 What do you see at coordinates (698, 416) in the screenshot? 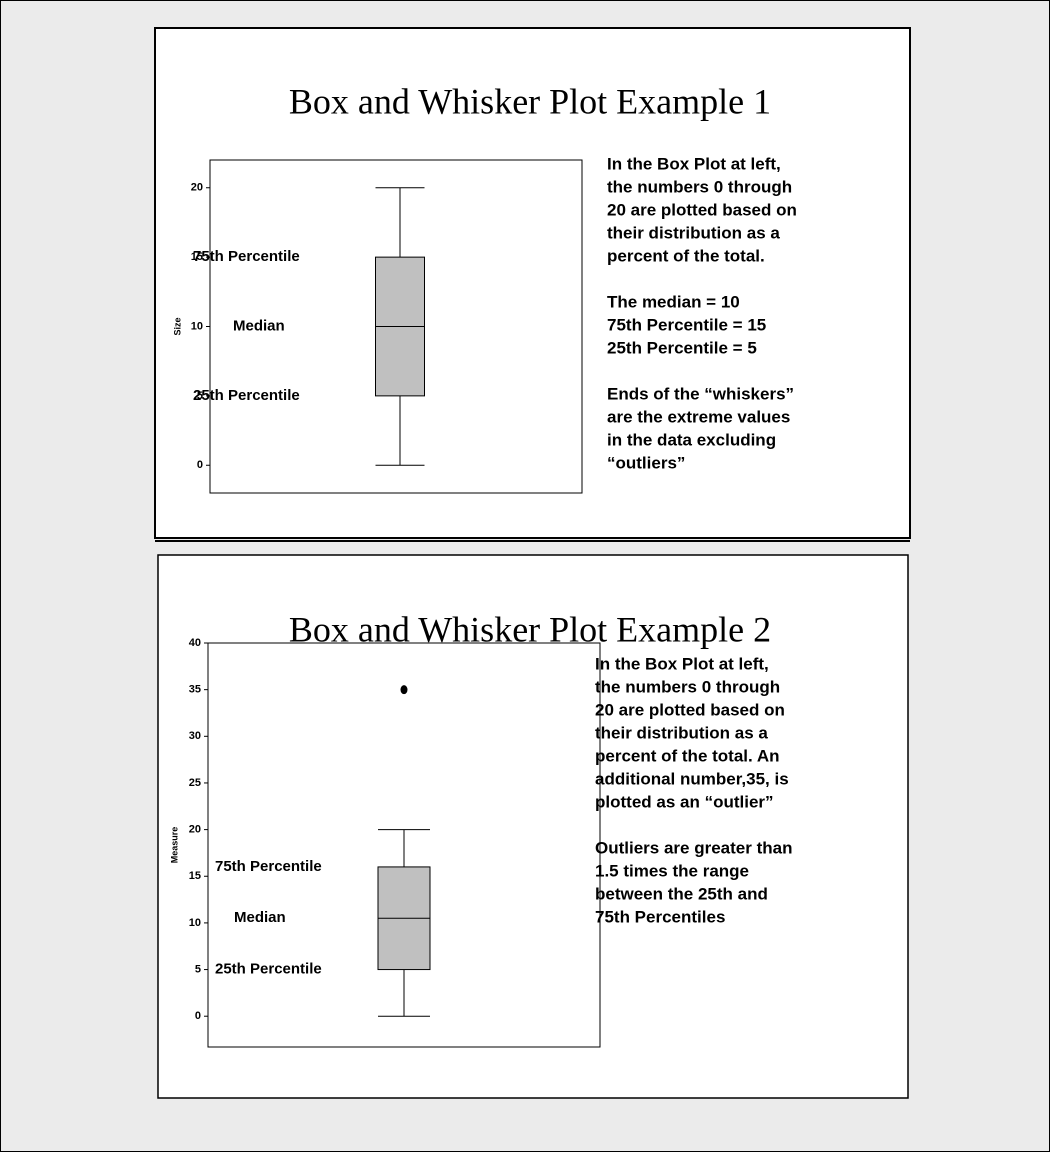
I see `description-line: are the extreme values` at bounding box center [698, 416].